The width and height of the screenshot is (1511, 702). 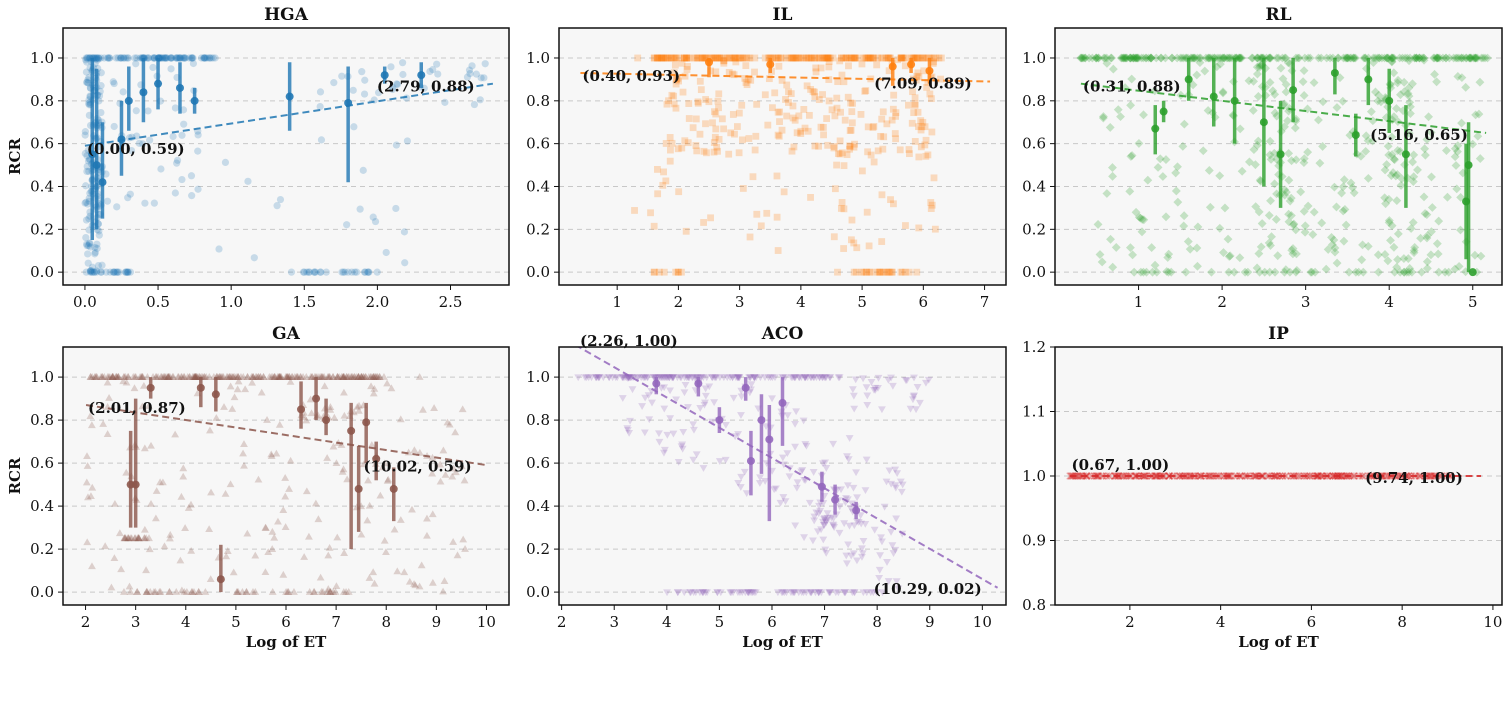 What do you see at coordinates (782, 334) in the screenshot?
I see `panel-title: ACO` at bounding box center [782, 334].